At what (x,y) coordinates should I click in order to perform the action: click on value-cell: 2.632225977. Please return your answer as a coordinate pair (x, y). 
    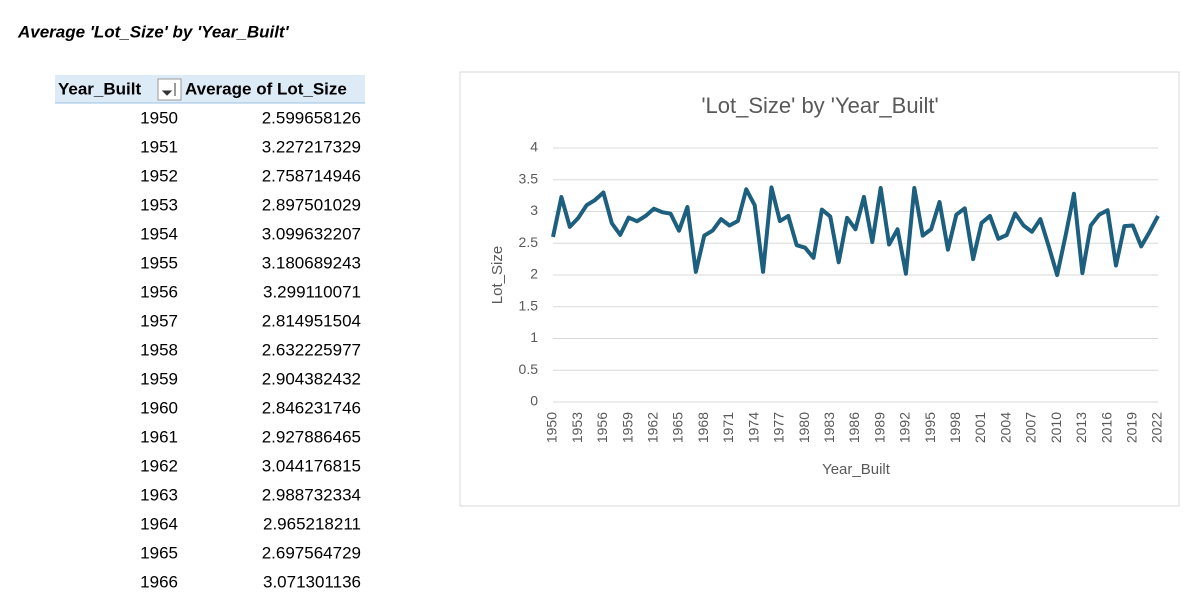
    Looking at the image, I should click on (311, 349).